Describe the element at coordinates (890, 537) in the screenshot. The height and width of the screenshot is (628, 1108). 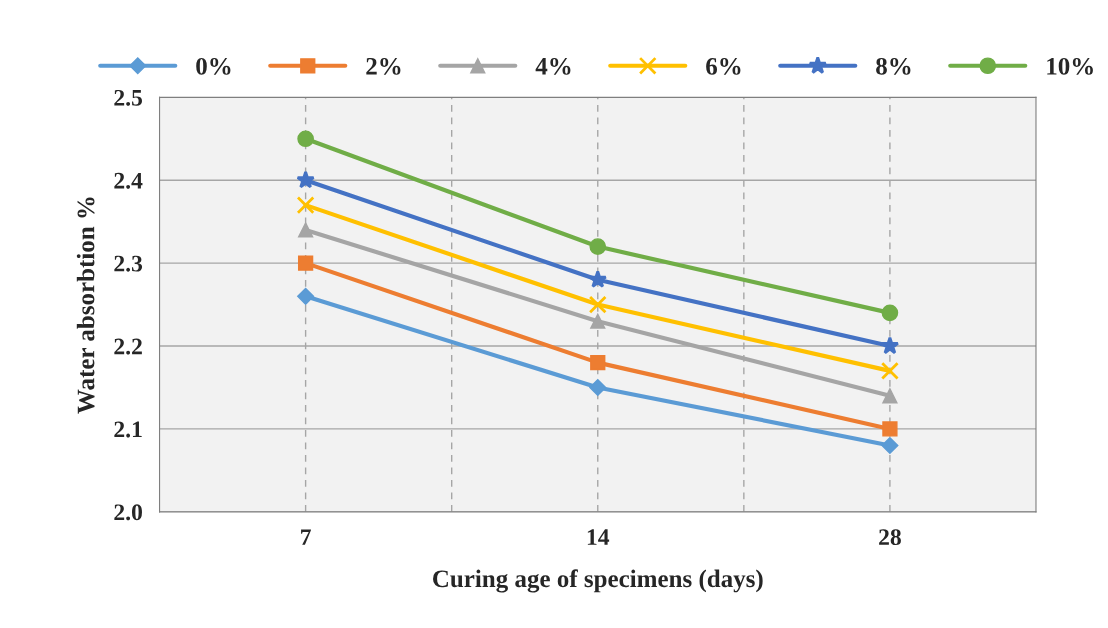
I see `x-tick-label: 28` at that location.